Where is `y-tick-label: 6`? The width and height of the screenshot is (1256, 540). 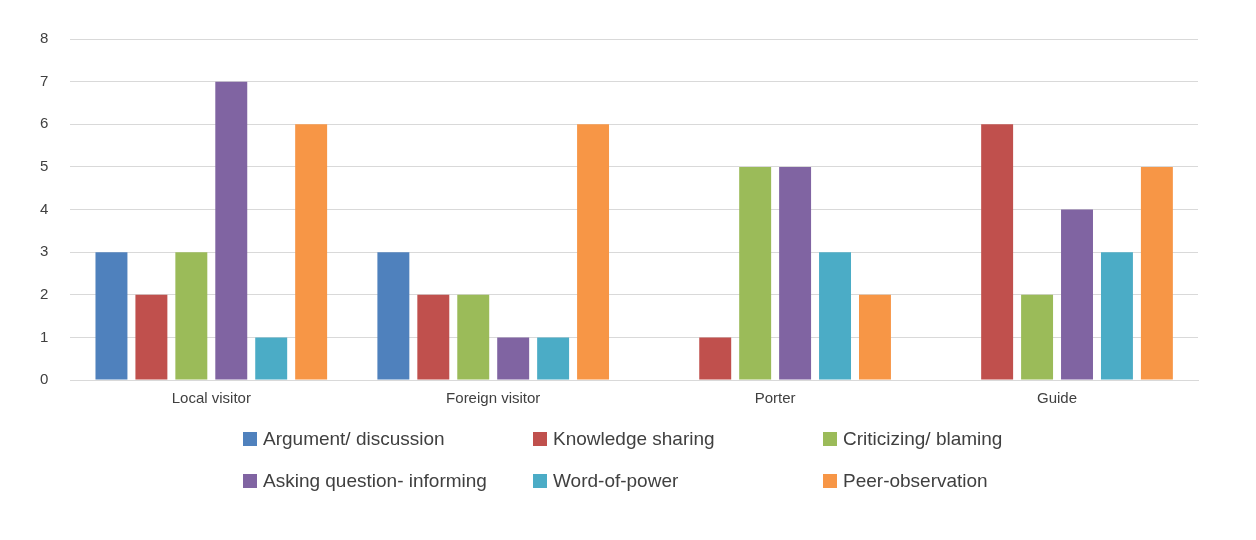 y-tick-label: 6 is located at coordinates (44, 123).